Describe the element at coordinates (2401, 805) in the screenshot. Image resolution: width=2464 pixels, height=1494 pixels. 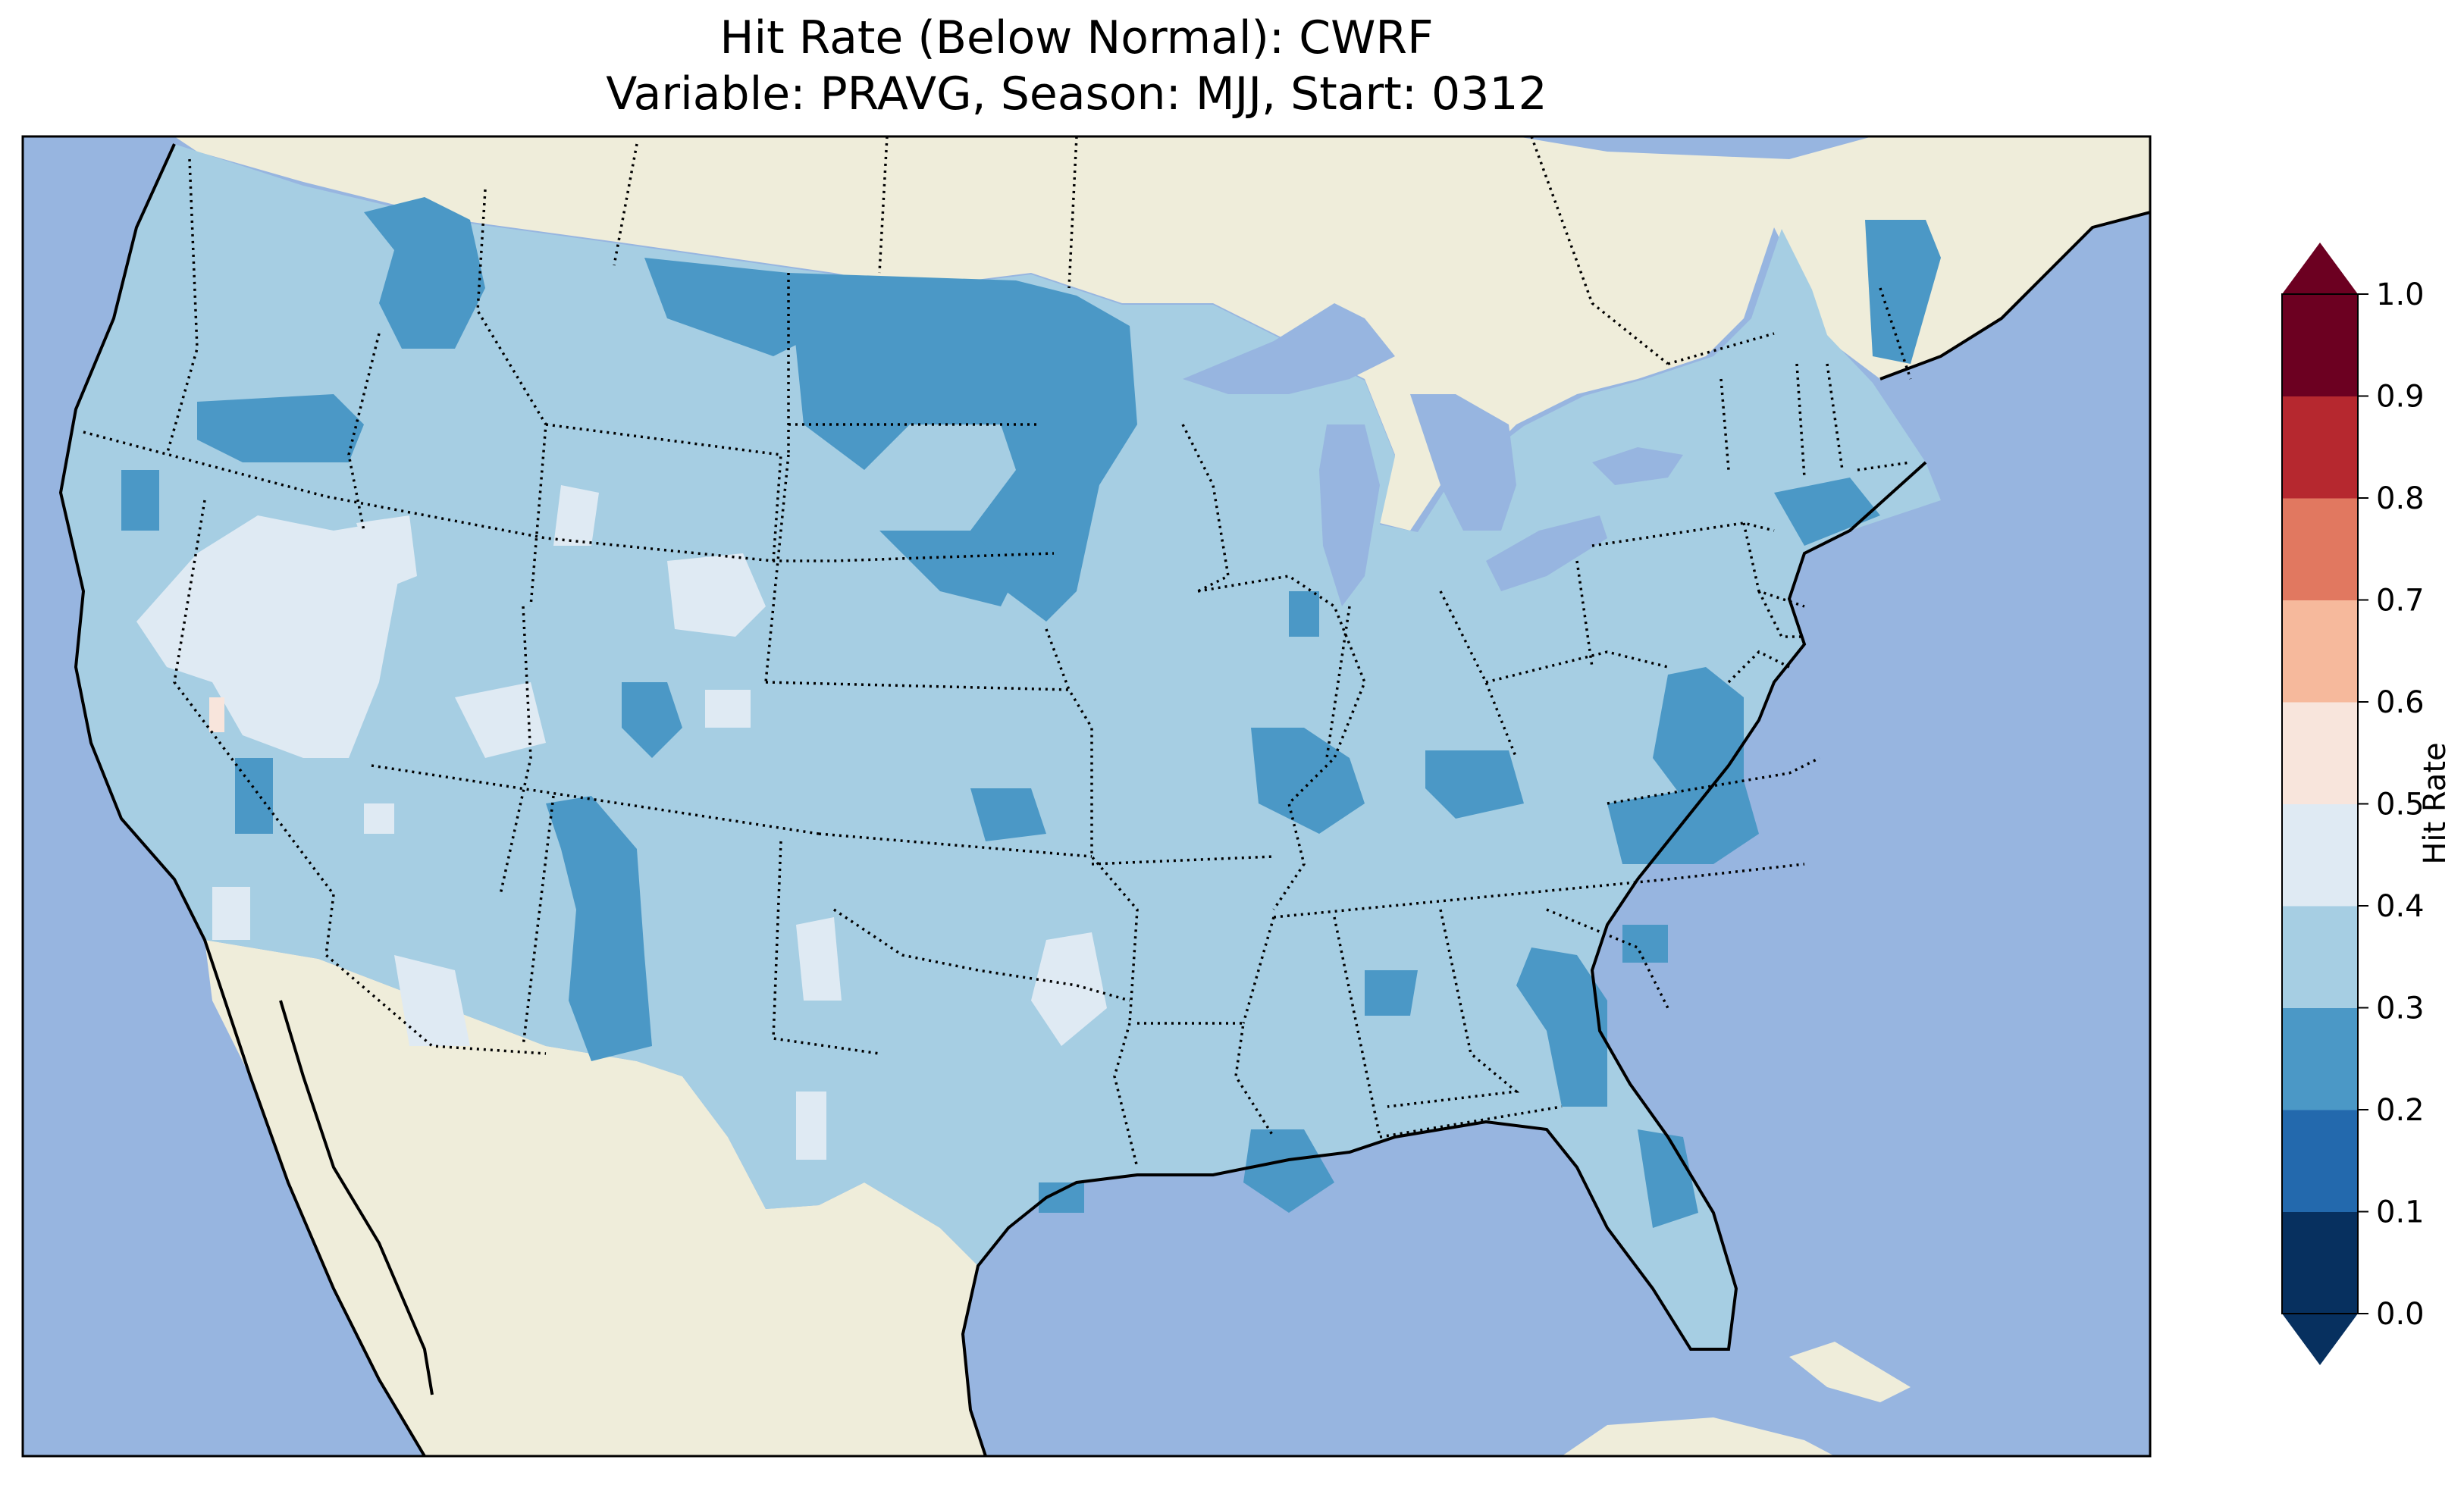
I see `colorbar-tick-label: 0.5` at that location.